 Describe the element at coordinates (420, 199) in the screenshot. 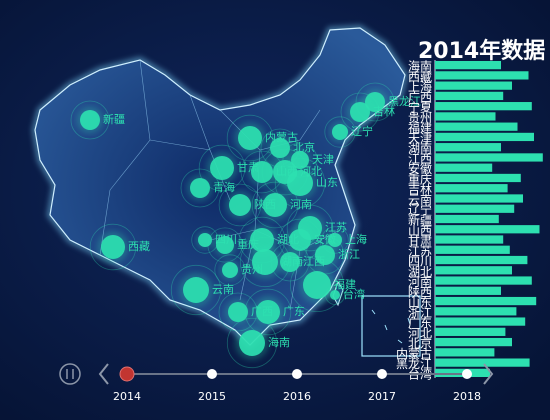

I see `bar-label: 云南` at that location.